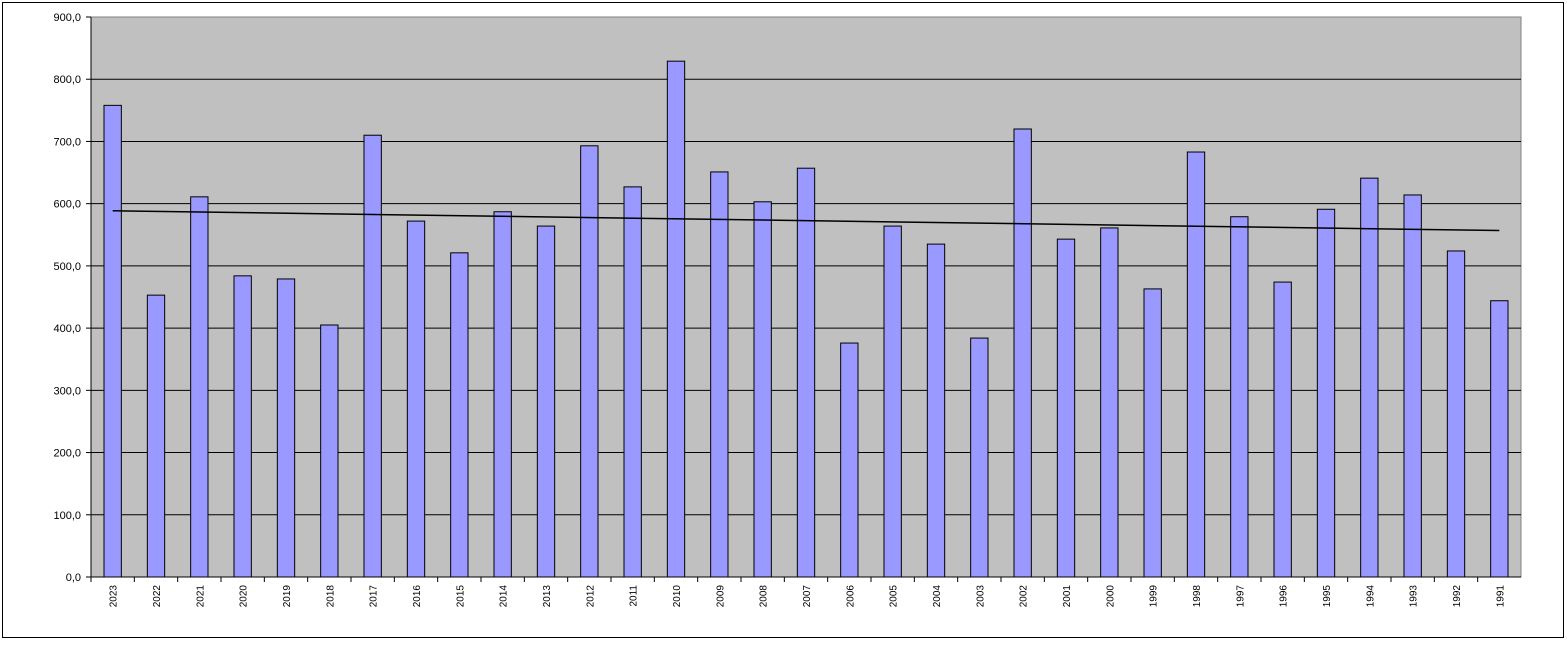  Describe the element at coordinates (677, 596) in the screenshot. I see `x-tick-label: 2010` at that location.